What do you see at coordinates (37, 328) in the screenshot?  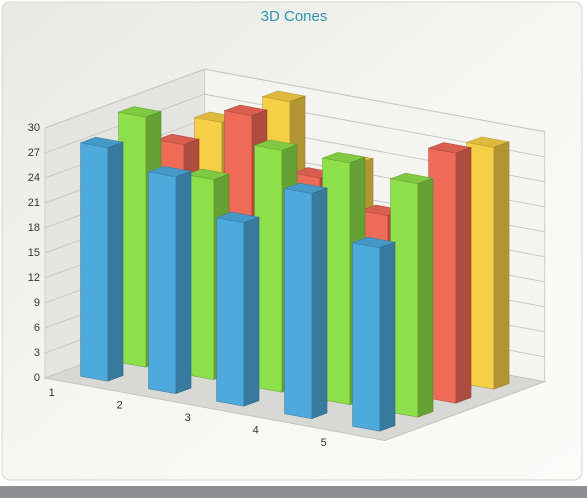 I see `y-tick-label: 6` at bounding box center [37, 328].